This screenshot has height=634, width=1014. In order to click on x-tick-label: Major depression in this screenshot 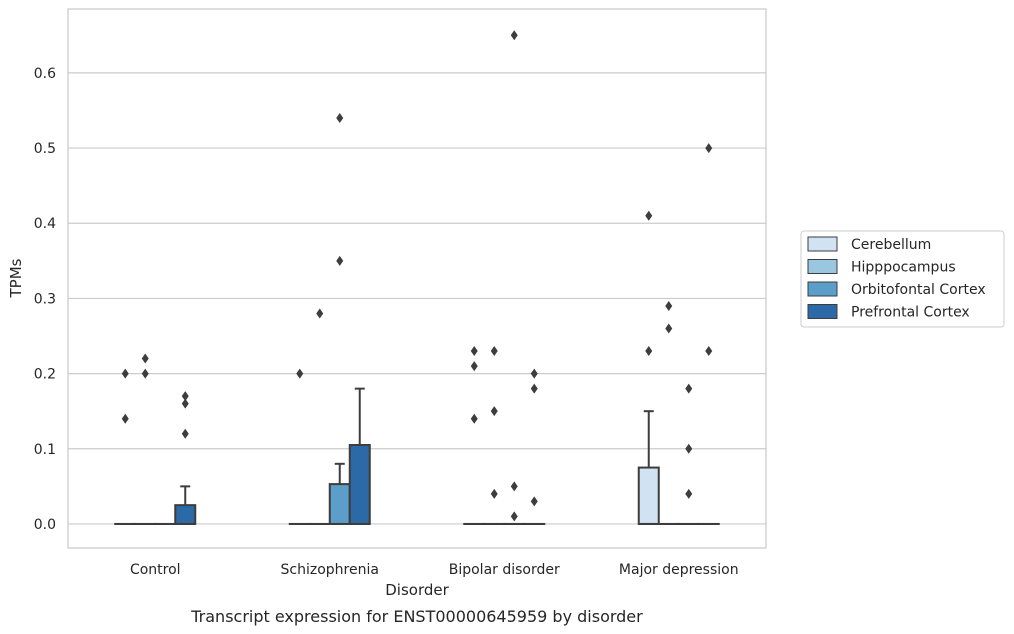, I will do `click(679, 570)`.